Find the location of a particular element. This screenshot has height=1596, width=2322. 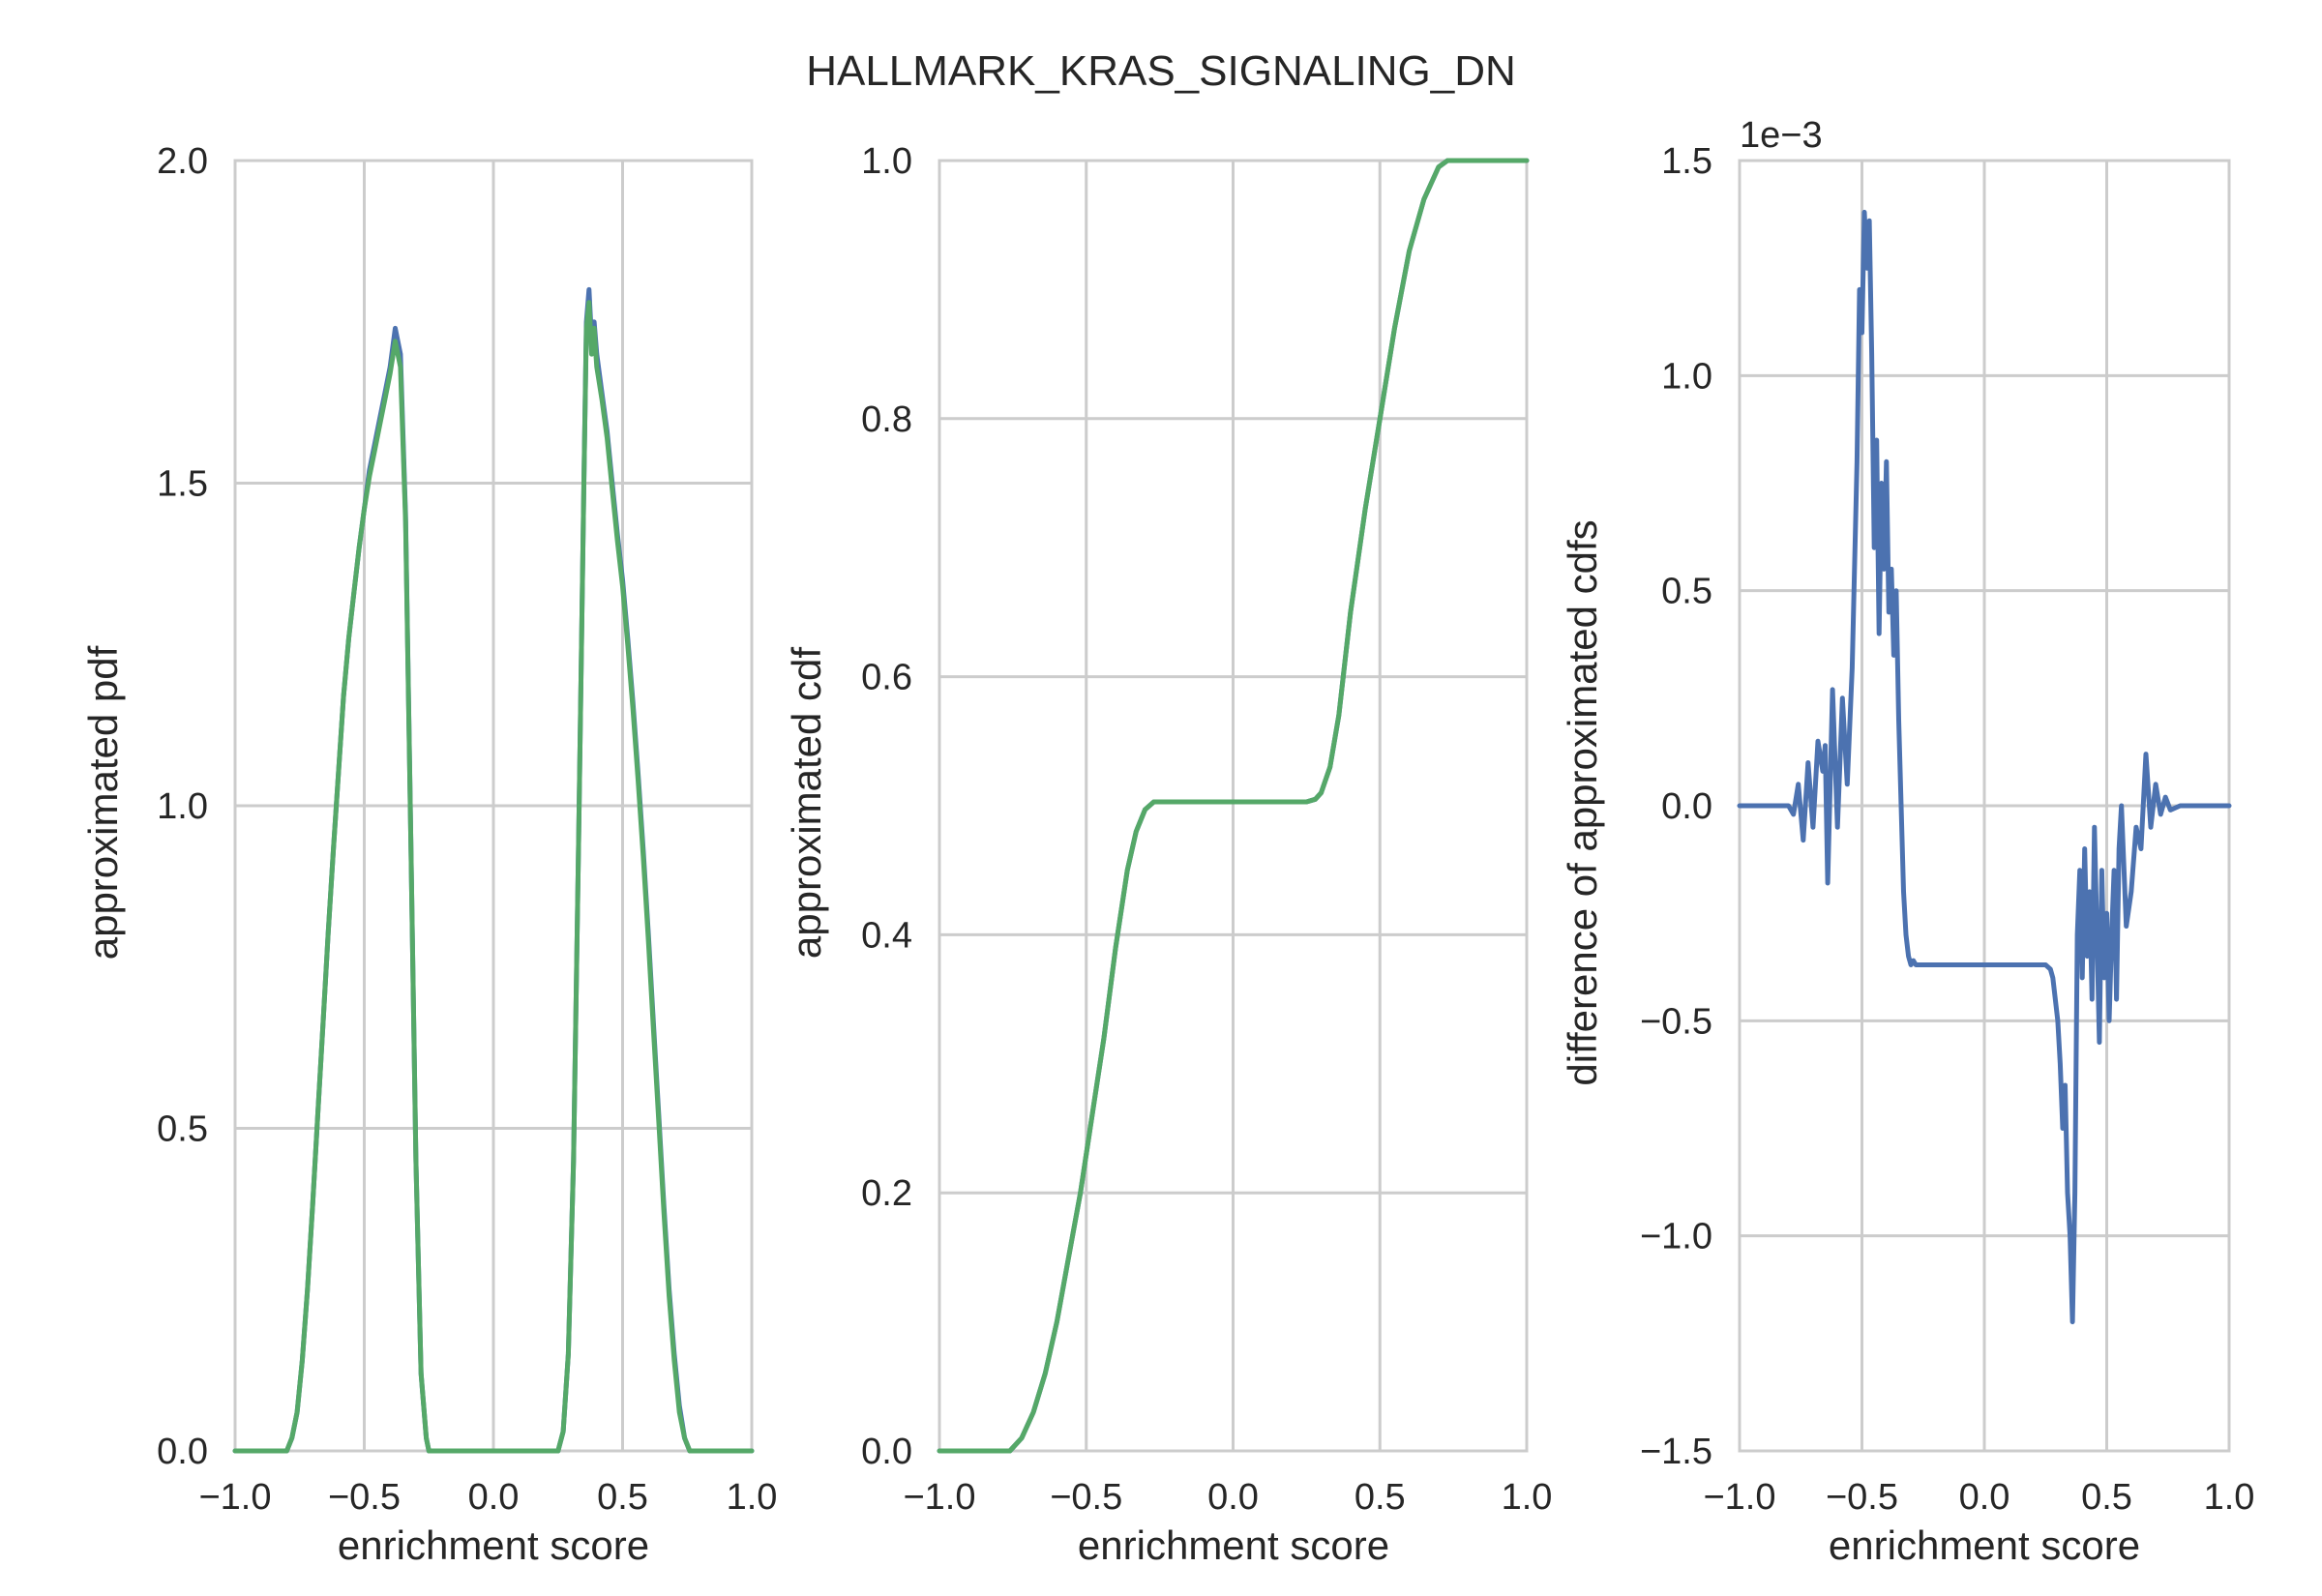

cdf-x-tick-label: 0.5 is located at coordinates (1380, 1497).